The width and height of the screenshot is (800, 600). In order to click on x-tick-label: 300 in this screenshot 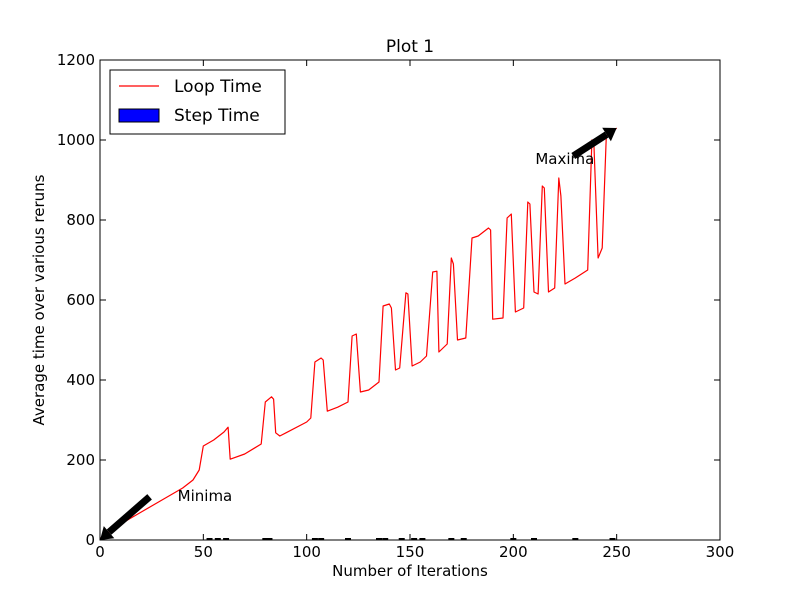, I will do `click(720, 552)`.